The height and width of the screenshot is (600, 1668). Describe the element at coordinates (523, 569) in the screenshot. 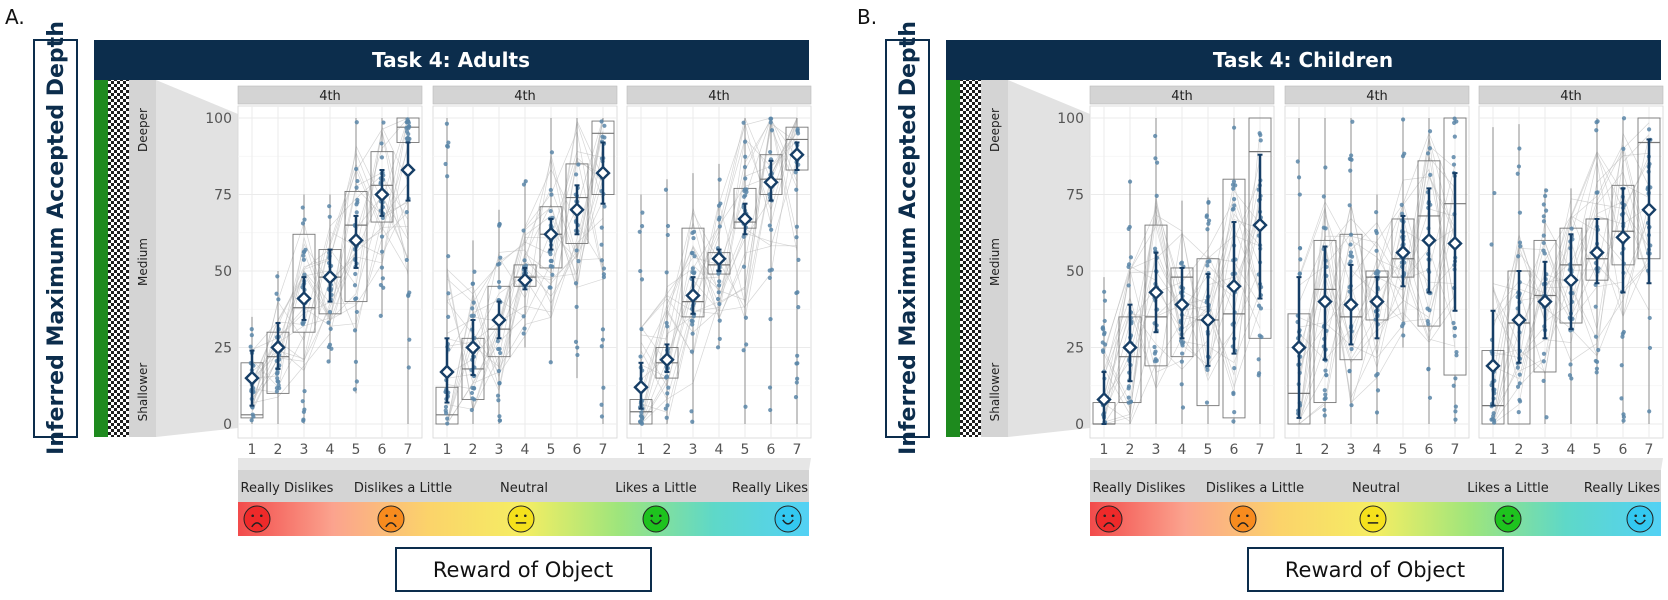

I see `x-axis-label-box` at that location.